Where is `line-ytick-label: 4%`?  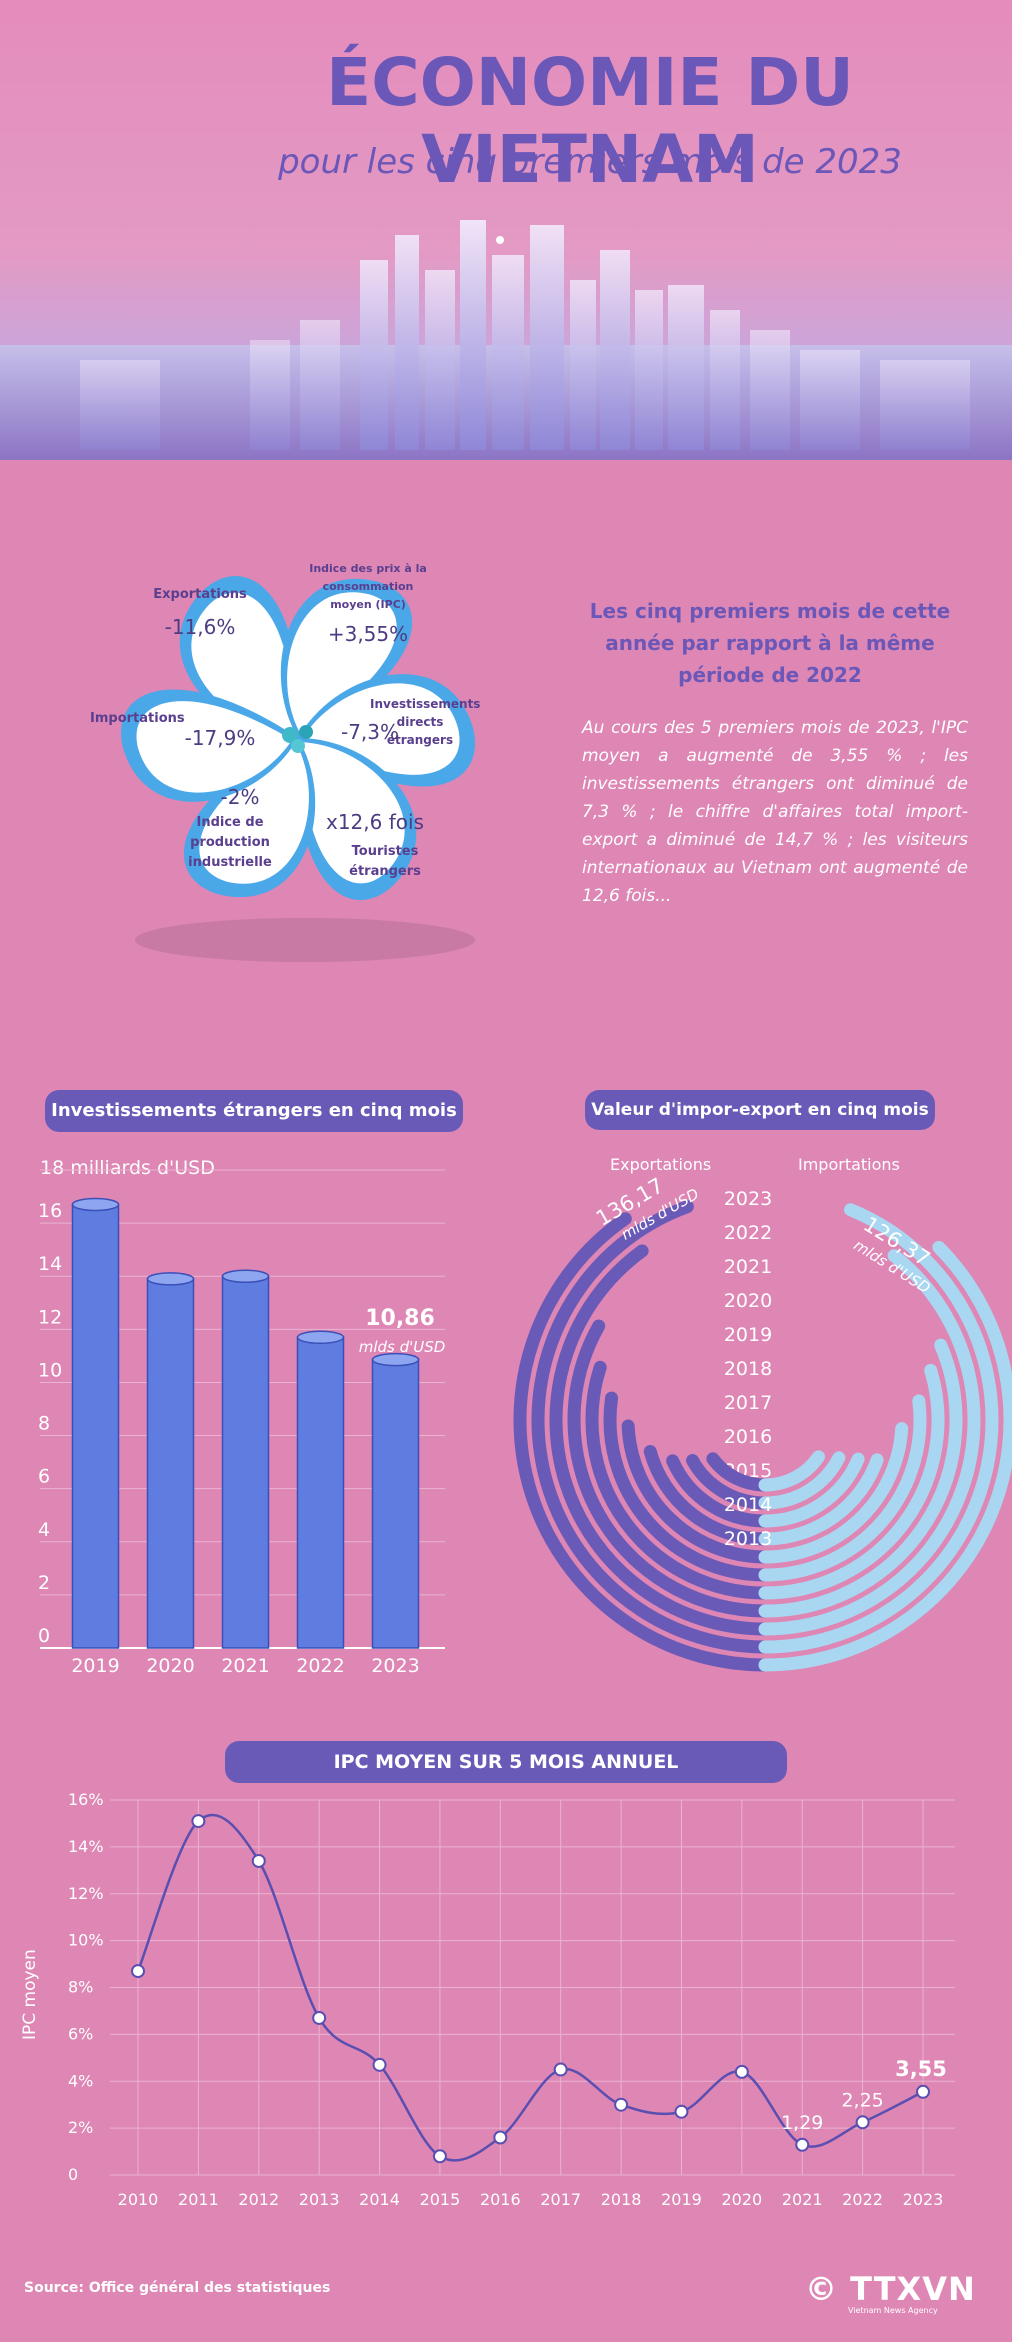 line-ytick-label: 4% is located at coordinates (80, 2080).